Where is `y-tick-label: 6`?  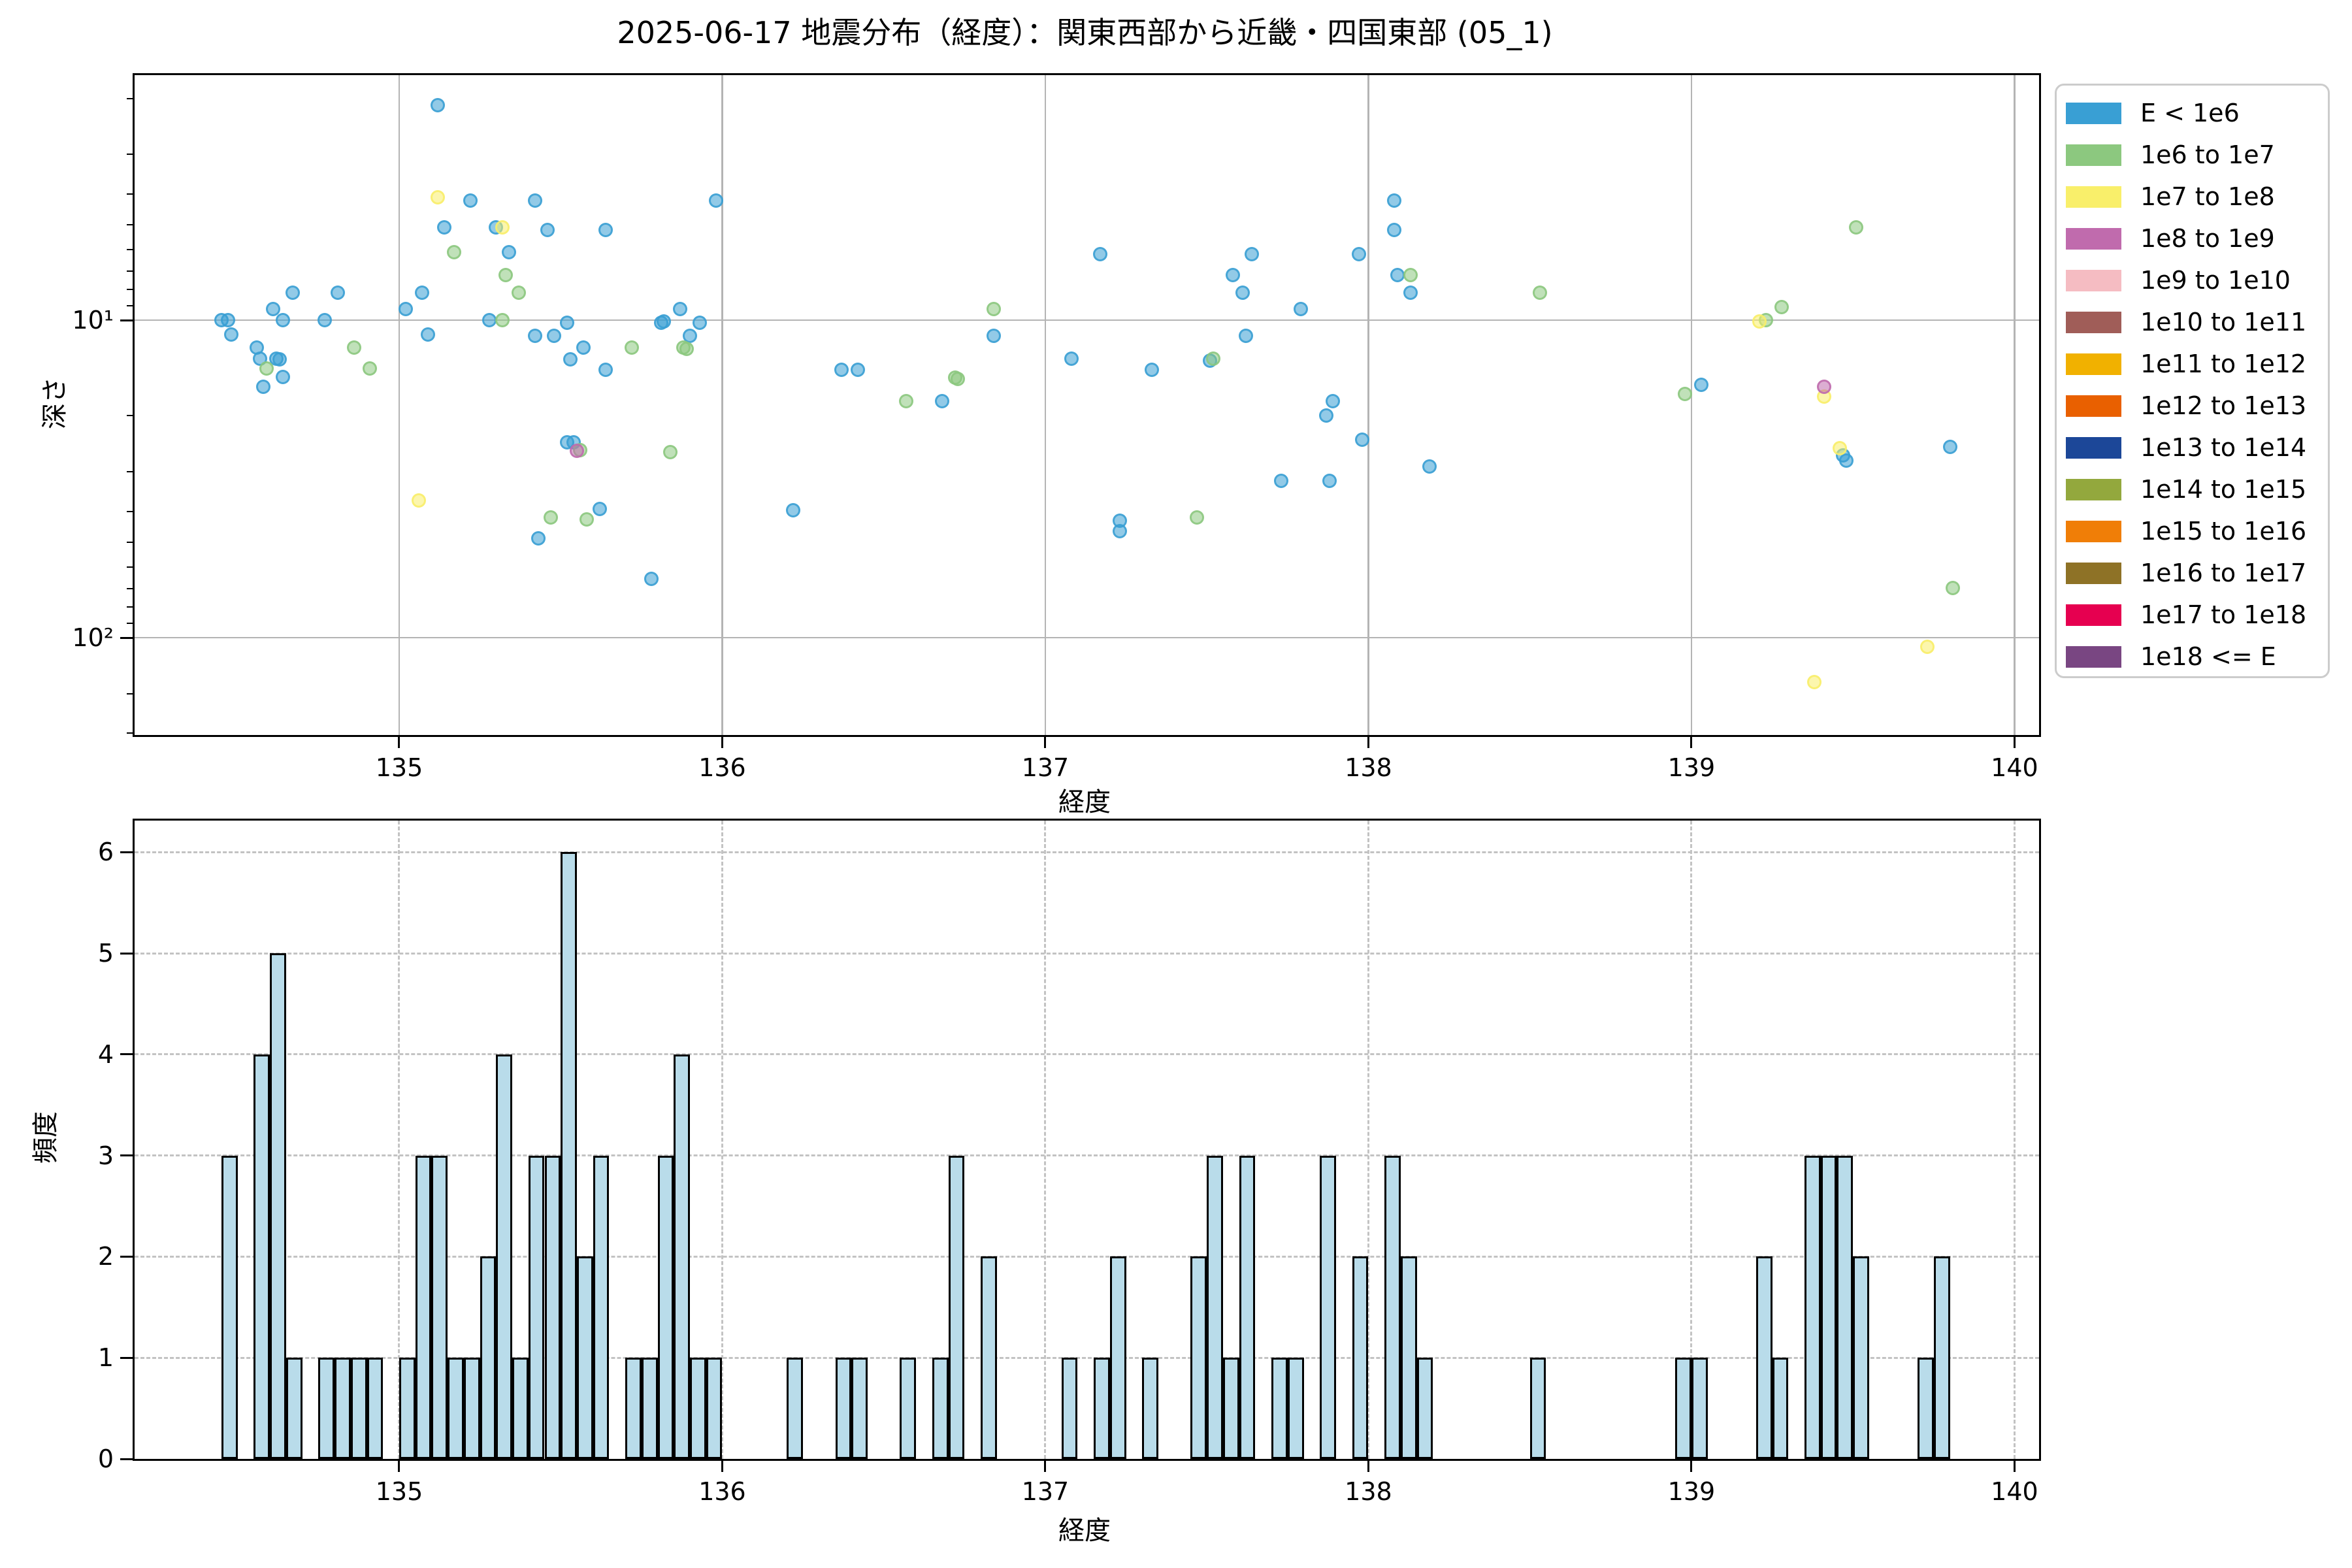
y-tick-label: 6 is located at coordinates (105, 852).